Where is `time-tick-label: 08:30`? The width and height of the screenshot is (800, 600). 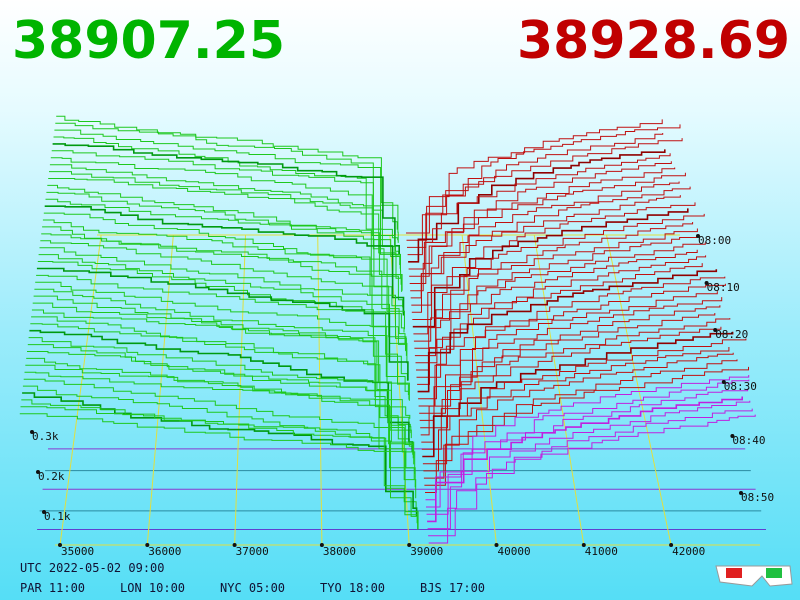
time-tick-label: 08:30 is located at coordinates (740, 386).